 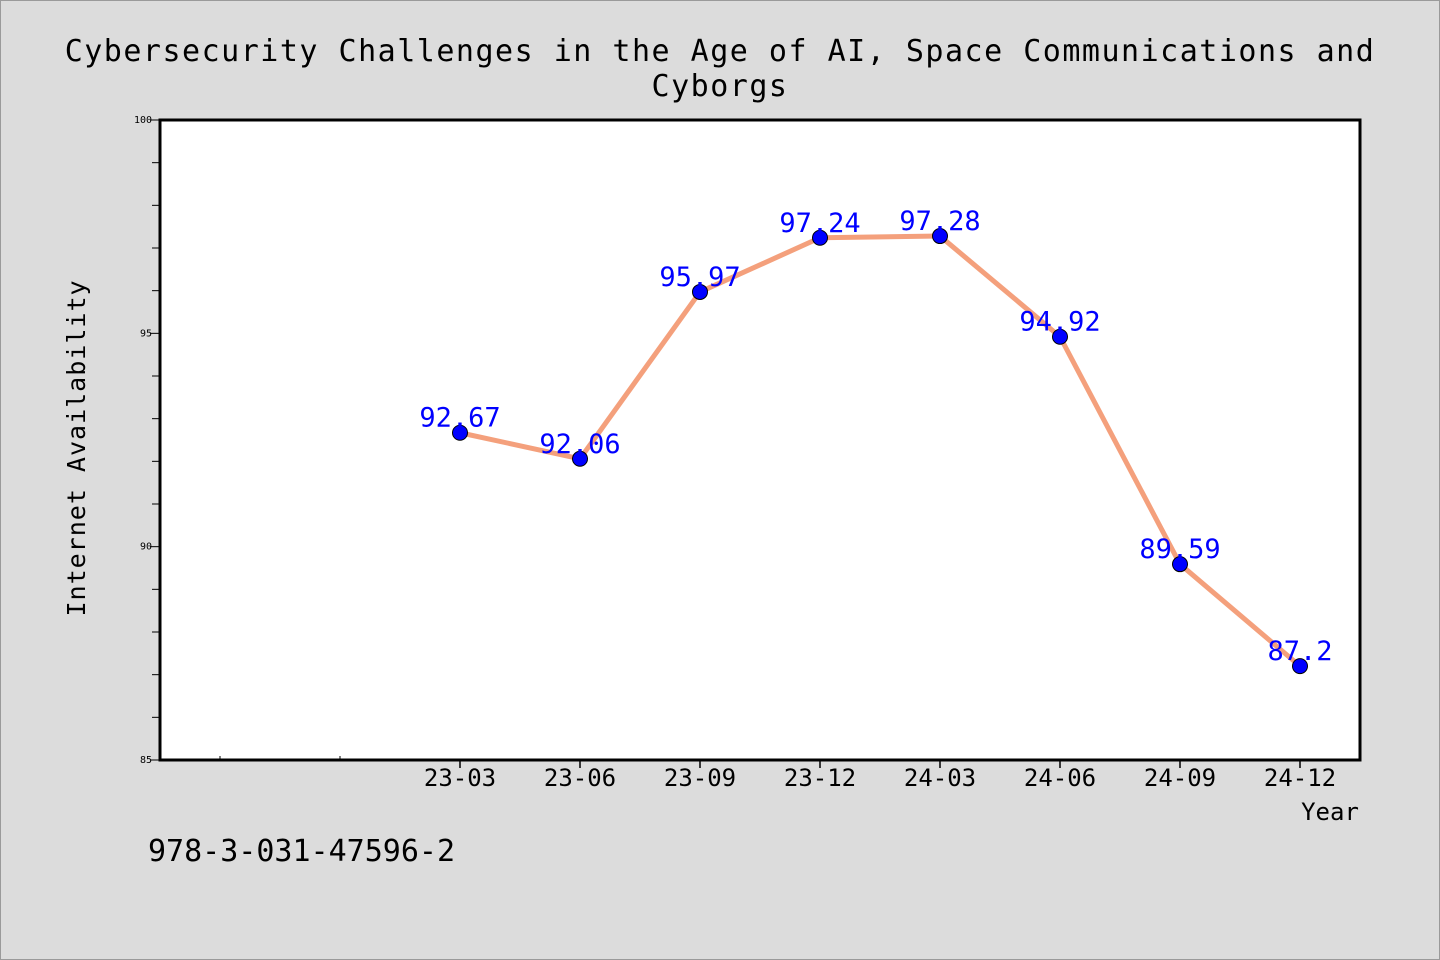 I want to click on x-tick-label: 24-03, so click(x=940, y=778).